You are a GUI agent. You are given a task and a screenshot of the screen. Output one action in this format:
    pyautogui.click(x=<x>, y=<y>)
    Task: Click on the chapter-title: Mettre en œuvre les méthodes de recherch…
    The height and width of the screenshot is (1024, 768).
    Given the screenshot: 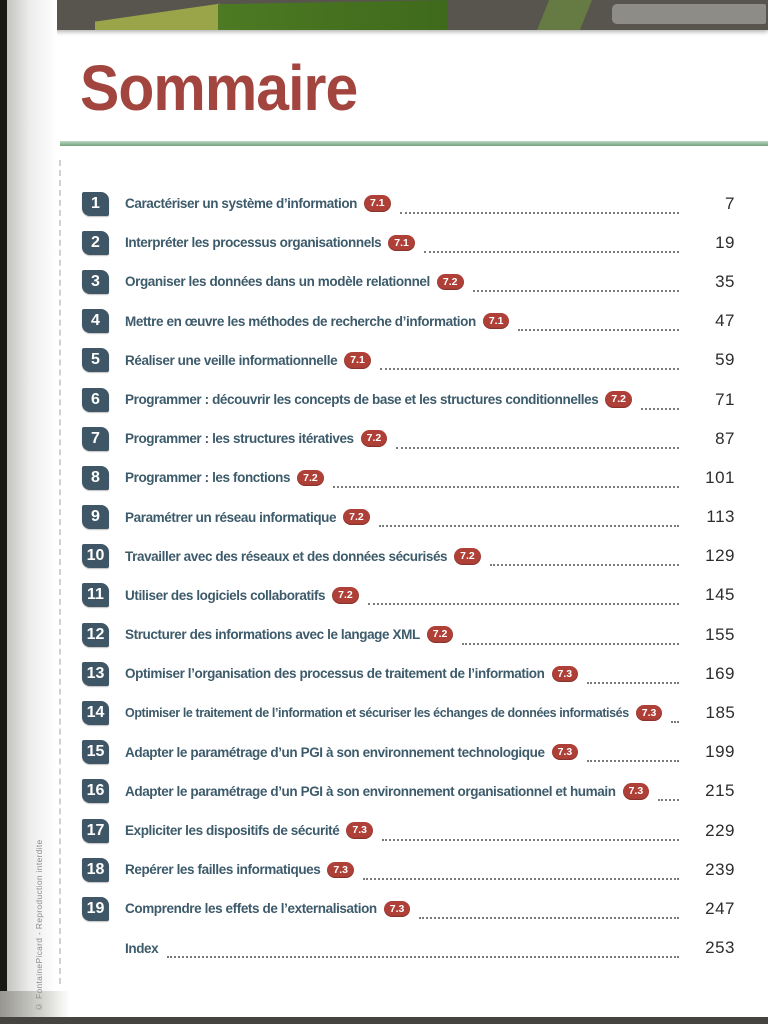 What is the action you would take?
    pyautogui.click(x=300, y=321)
    